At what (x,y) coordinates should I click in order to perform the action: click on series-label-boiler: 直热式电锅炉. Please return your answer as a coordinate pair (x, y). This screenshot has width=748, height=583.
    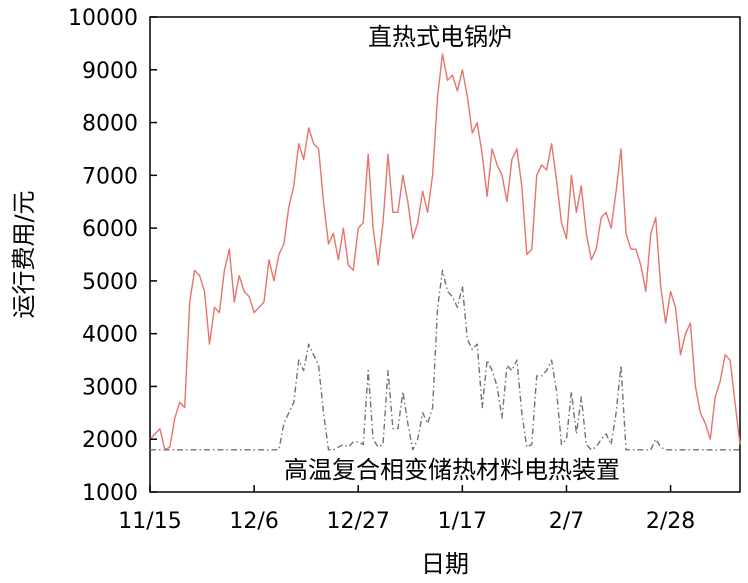
    Looking at the image, I should click on (440, 37).